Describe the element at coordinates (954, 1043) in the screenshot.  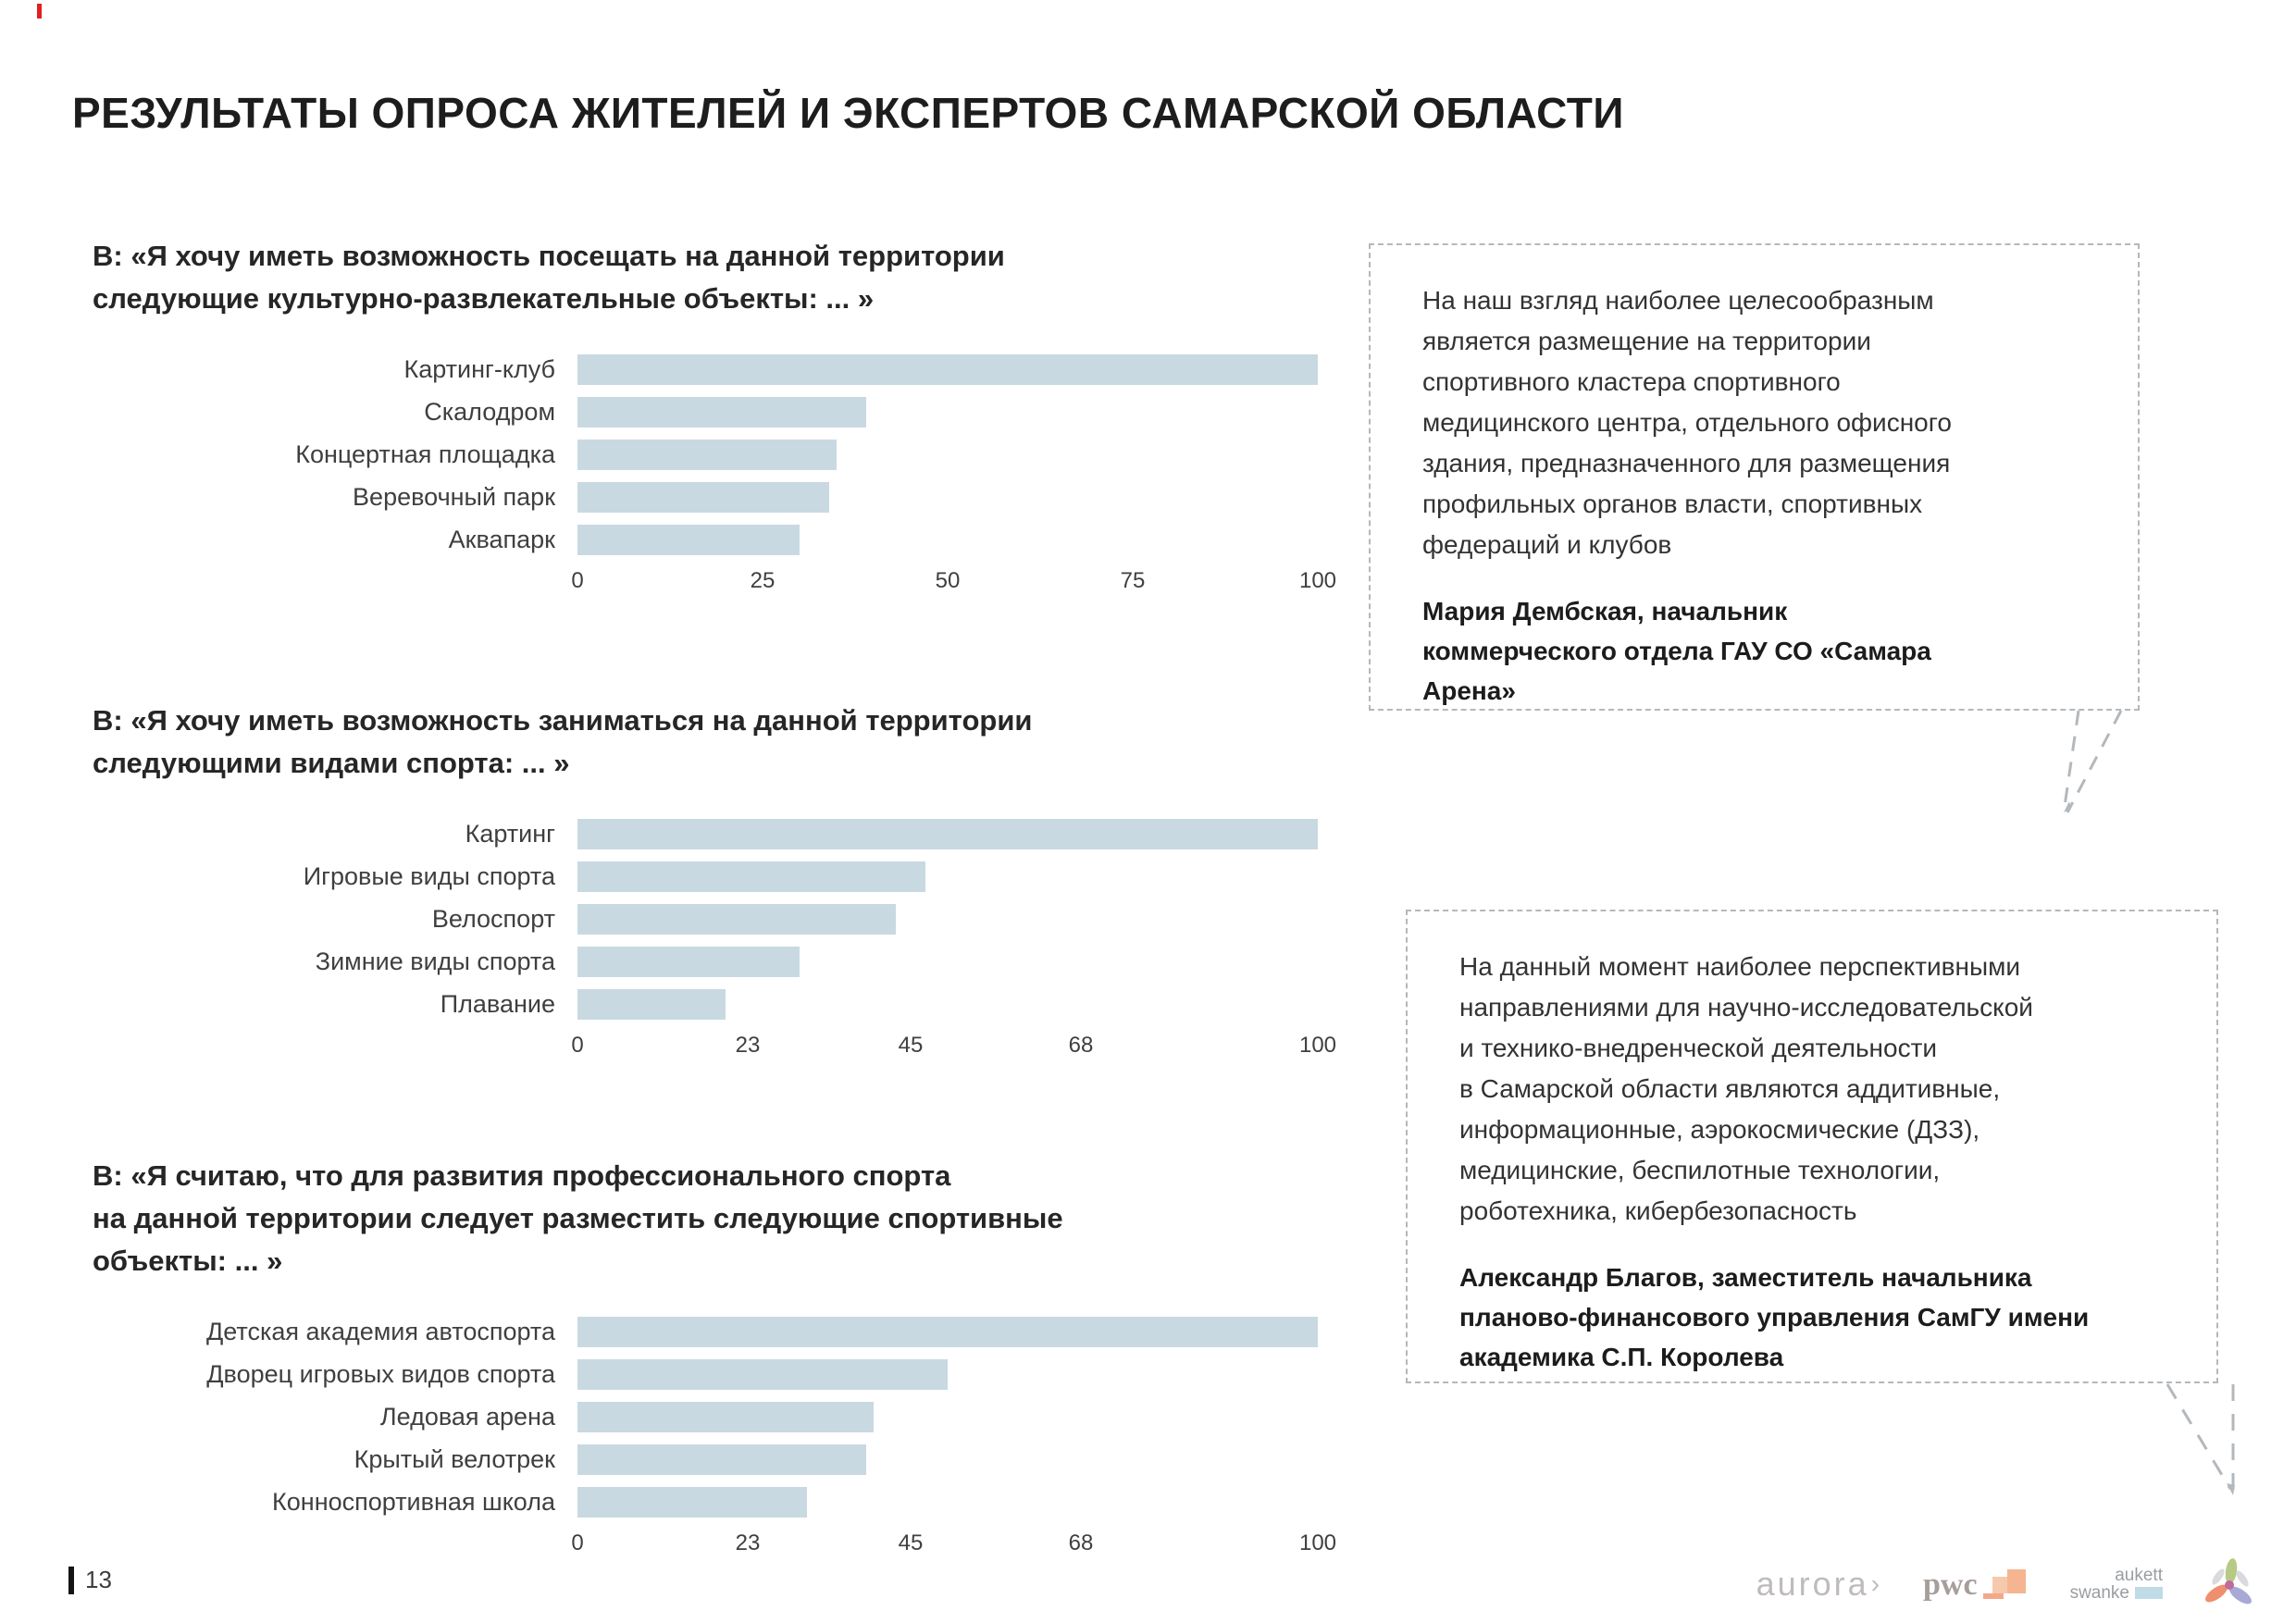
I see `x-axis-2: 0 23 45 68 100` at that location.